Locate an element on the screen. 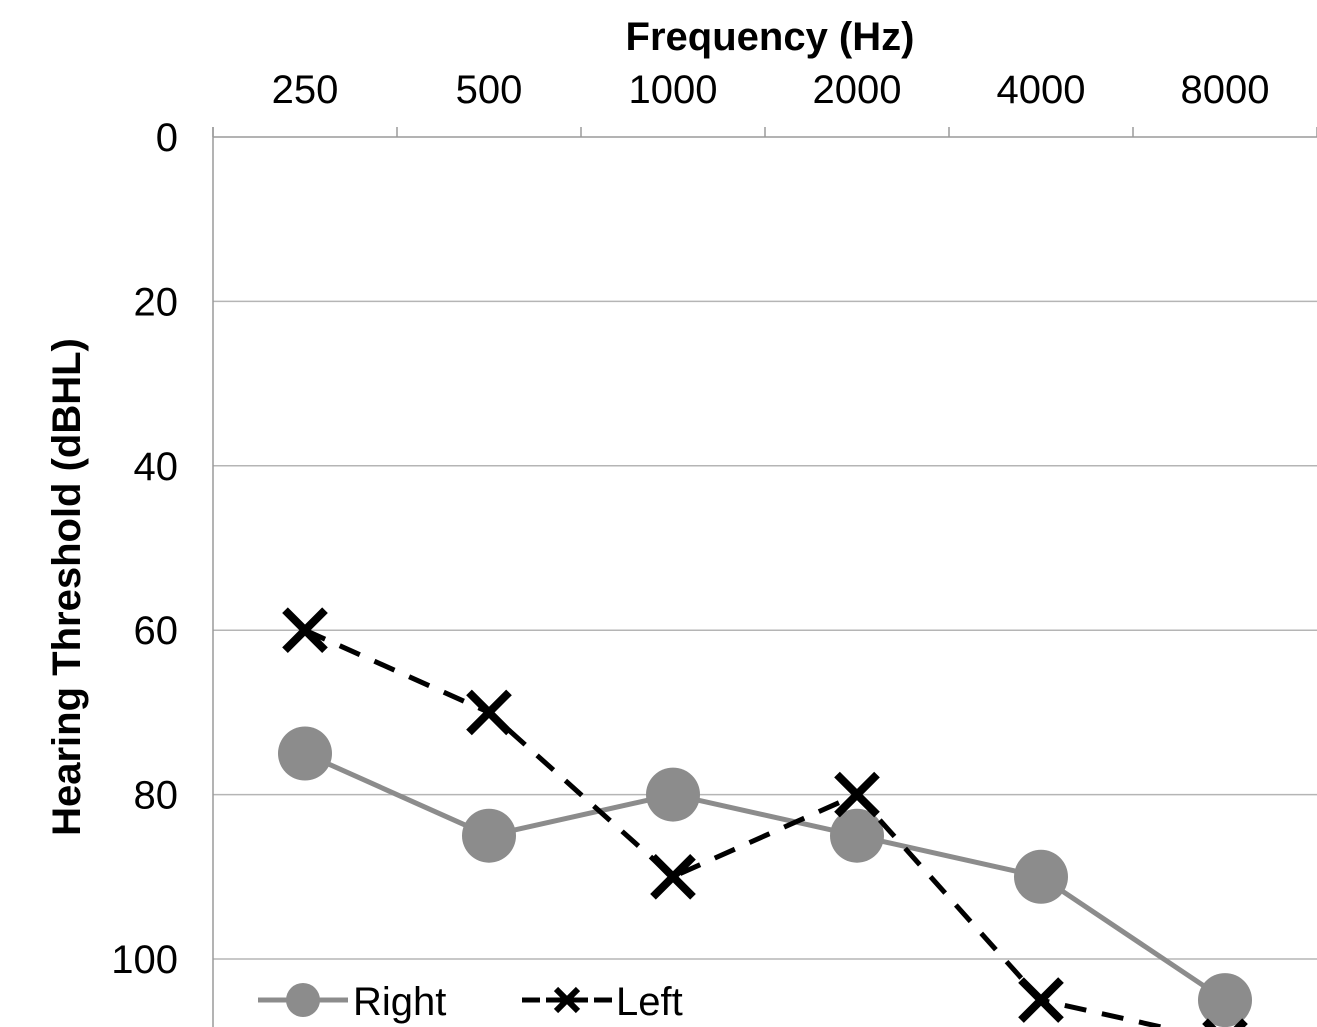 This screenshot has height=1027, width=1317. marker-left-2000 is located at coordinates (857, 794).